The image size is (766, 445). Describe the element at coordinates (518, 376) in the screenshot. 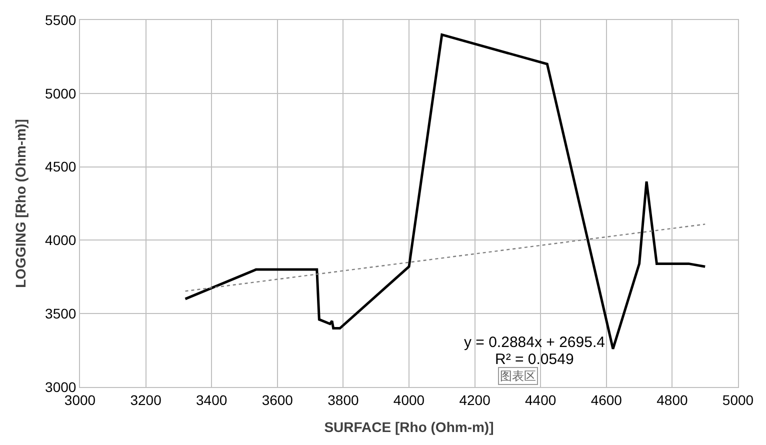

I see `annotation: 图表区` at that location.